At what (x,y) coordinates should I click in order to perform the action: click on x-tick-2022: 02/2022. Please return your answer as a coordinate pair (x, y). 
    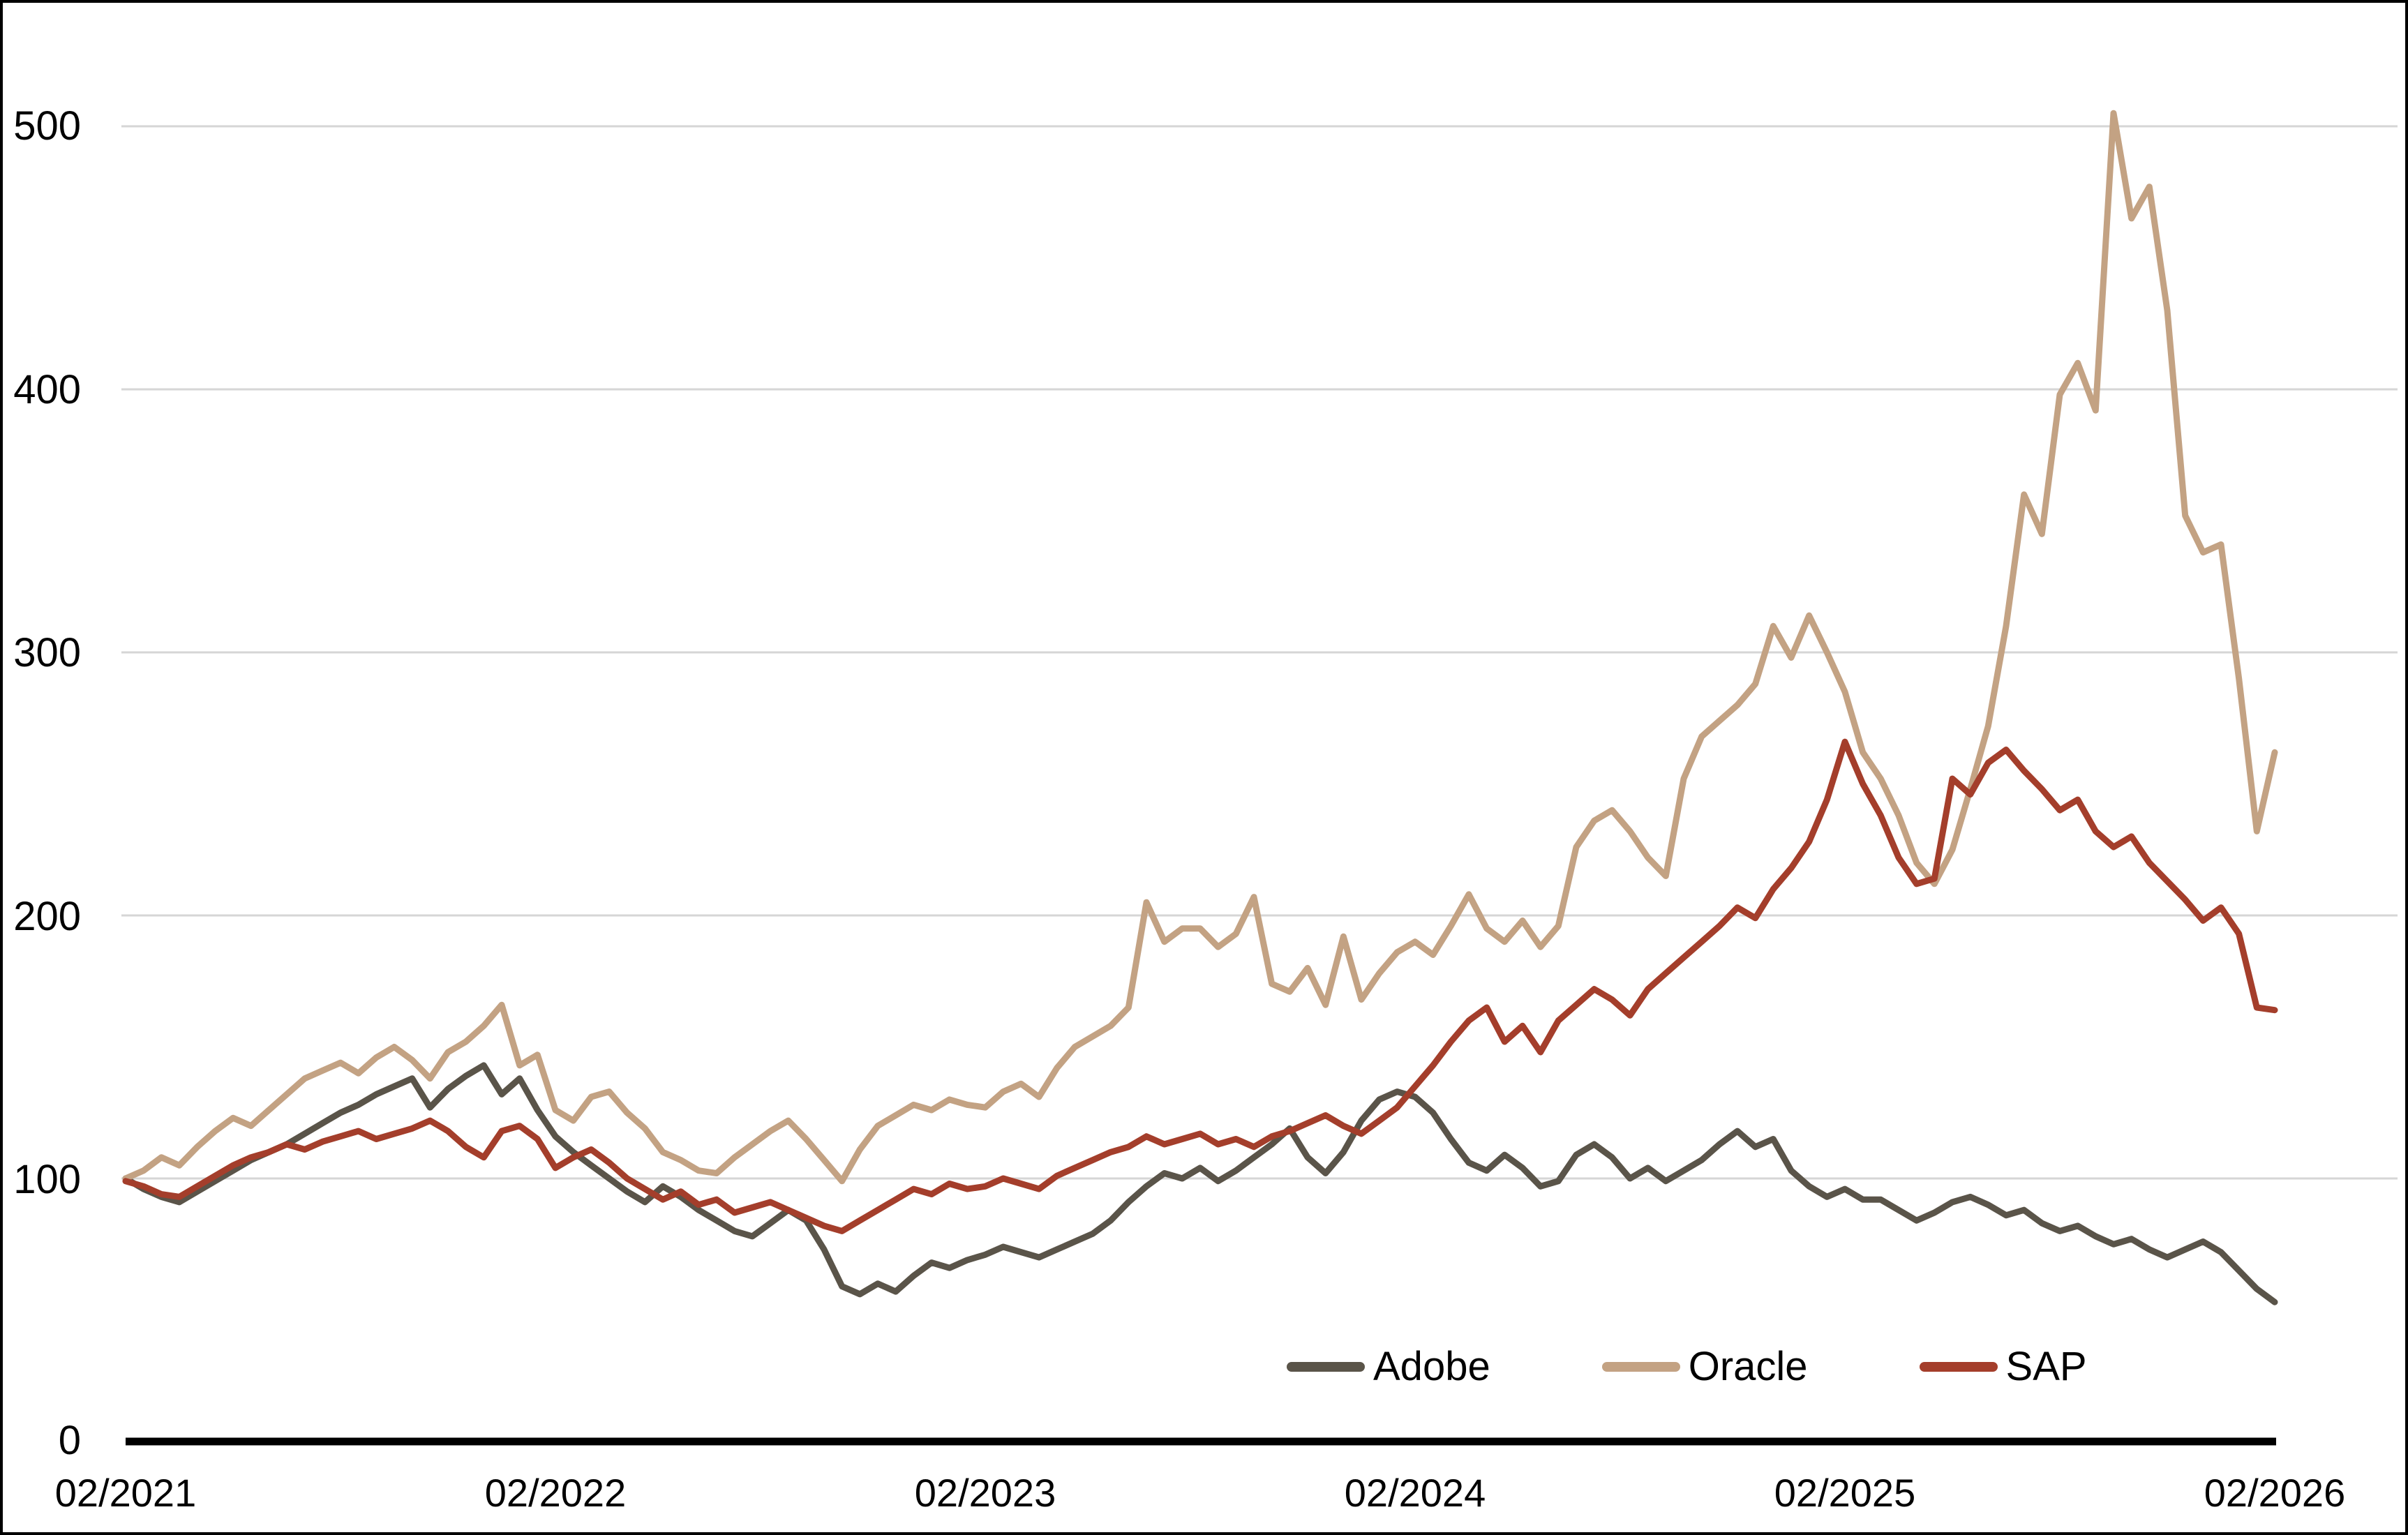
    Looking at the image, I should click on (556, 1493).